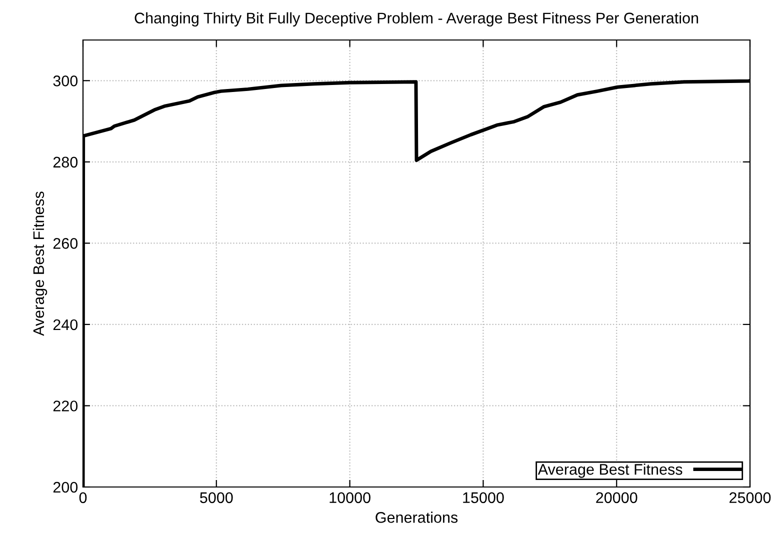  I want to click on y-tick-label: 280, so click(65, 162).